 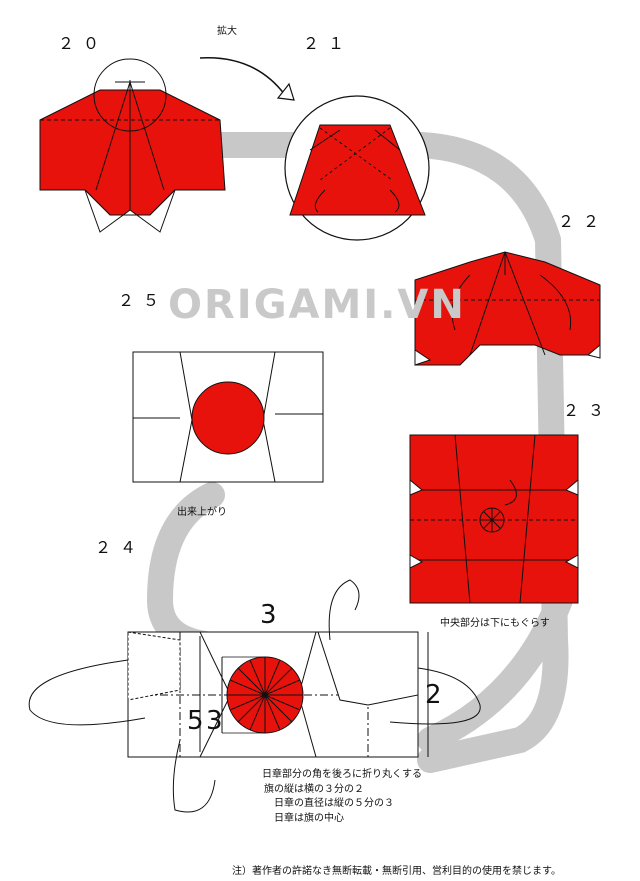 I want to click on step-label-20: ２０, so click(x=83, y=43).